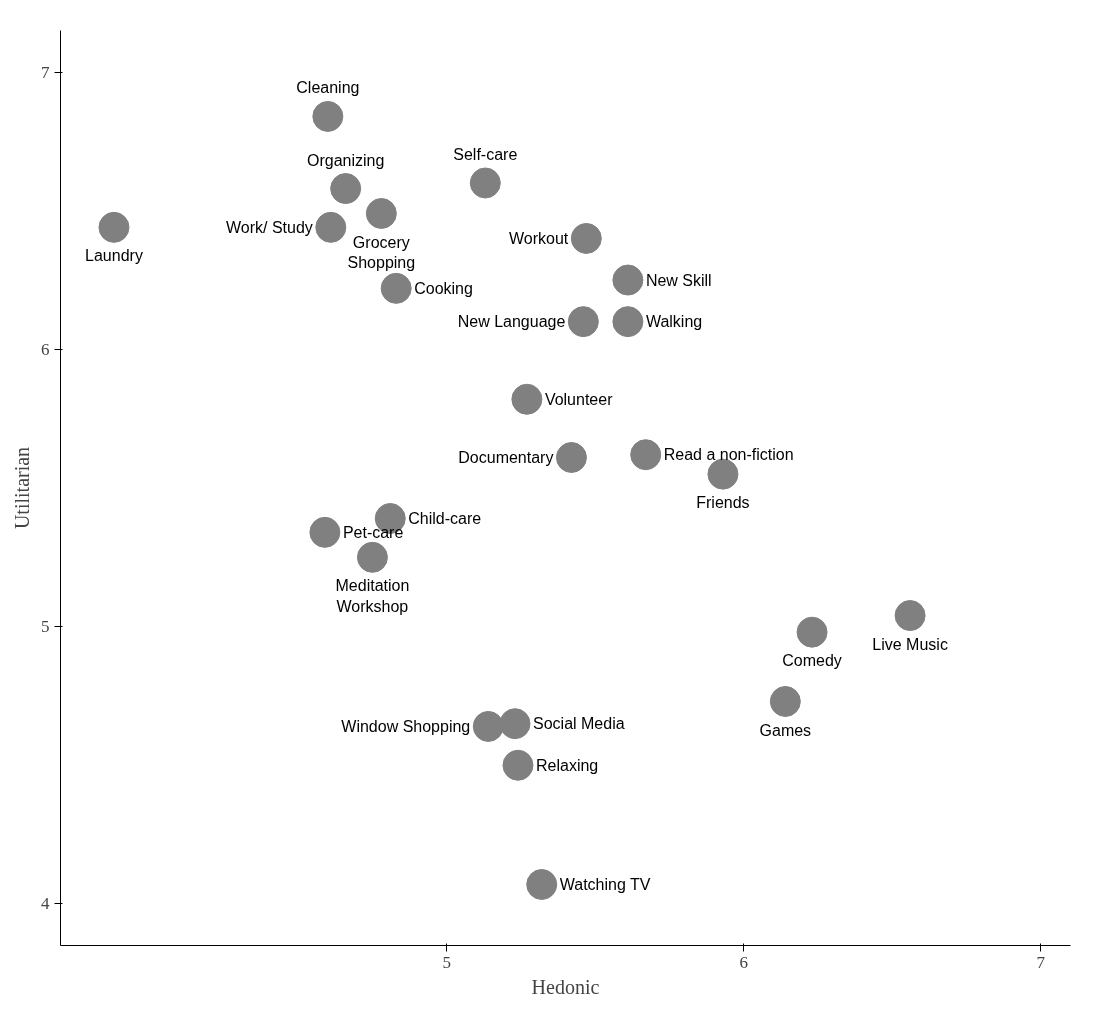  Describe the element at coordinates (22, 488) in the screenshot. I see `y-axis-title: Utilitarian` at that location.